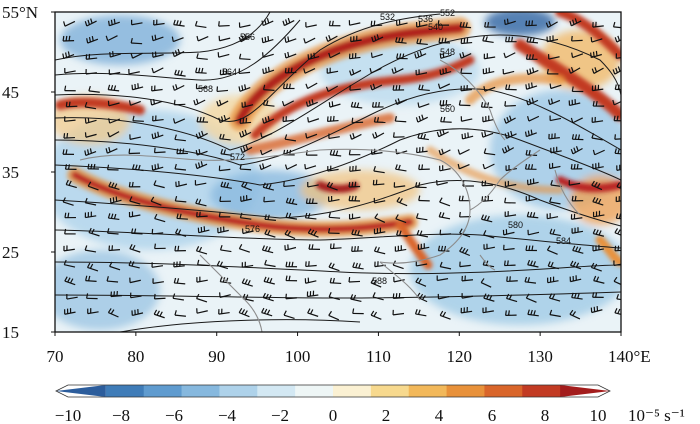 This screenshot has height=424, width=700. I want to click on contour-label: 580, so click(515, 225).